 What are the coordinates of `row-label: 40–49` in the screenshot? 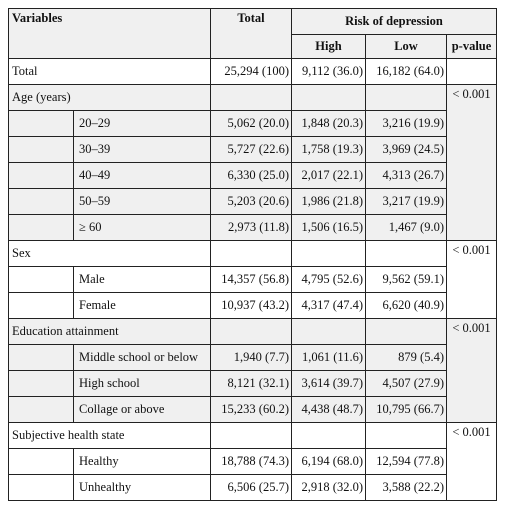 It's located at (142, 175).